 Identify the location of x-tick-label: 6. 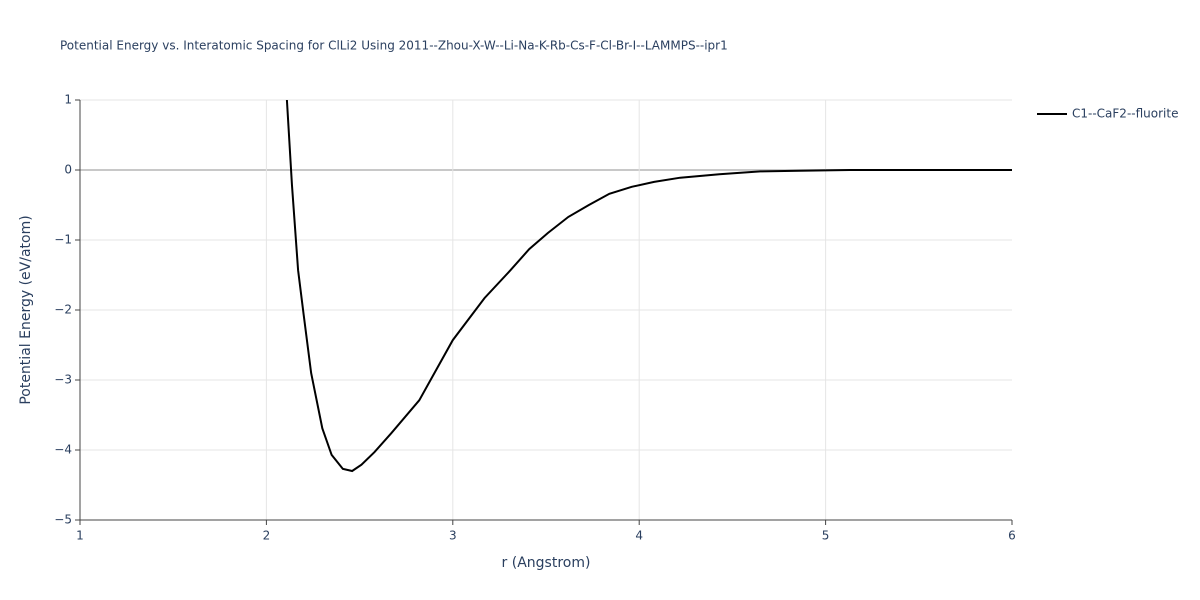
(1012, 536).